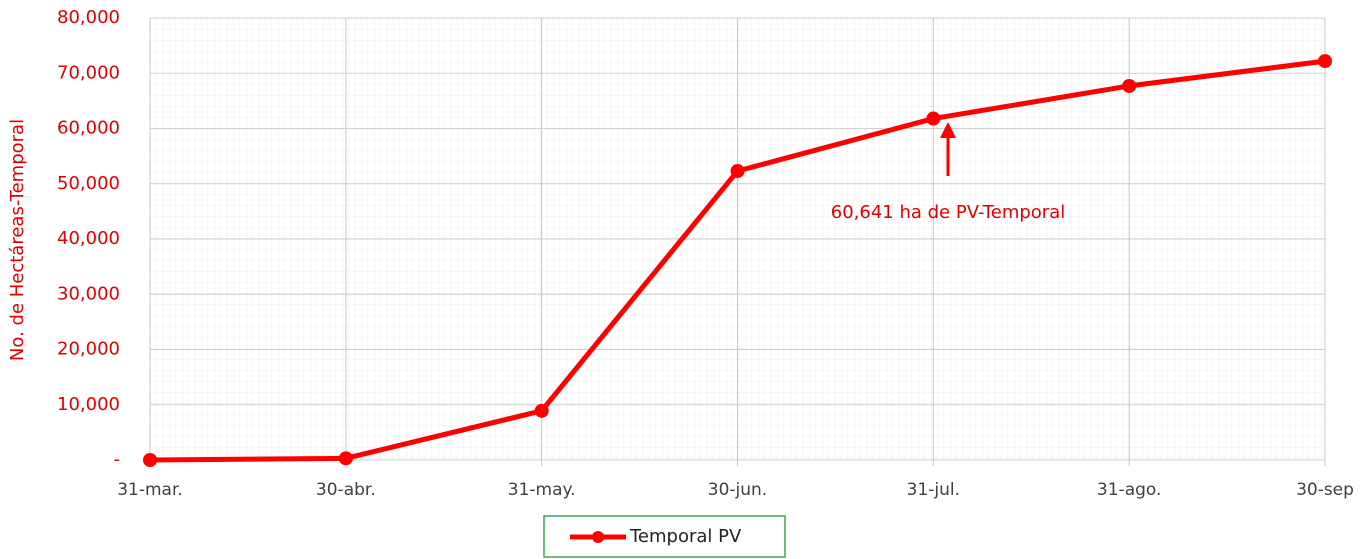  I want to click on y-tick-label: 50,000, so click(88, 183).